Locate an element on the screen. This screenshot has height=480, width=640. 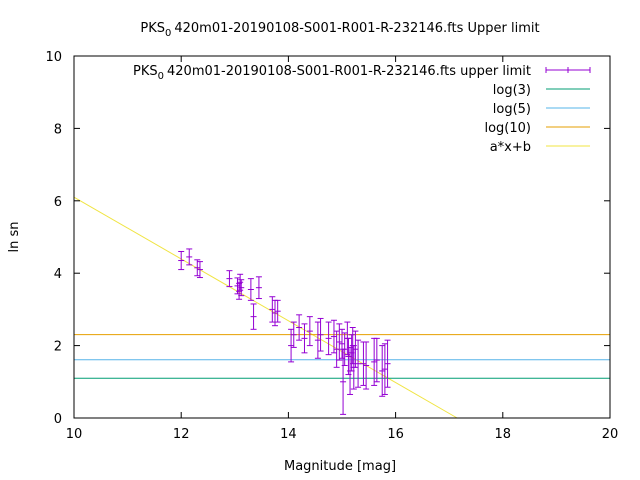
x-tick-label: 16 is located at coordinates (395, 434).